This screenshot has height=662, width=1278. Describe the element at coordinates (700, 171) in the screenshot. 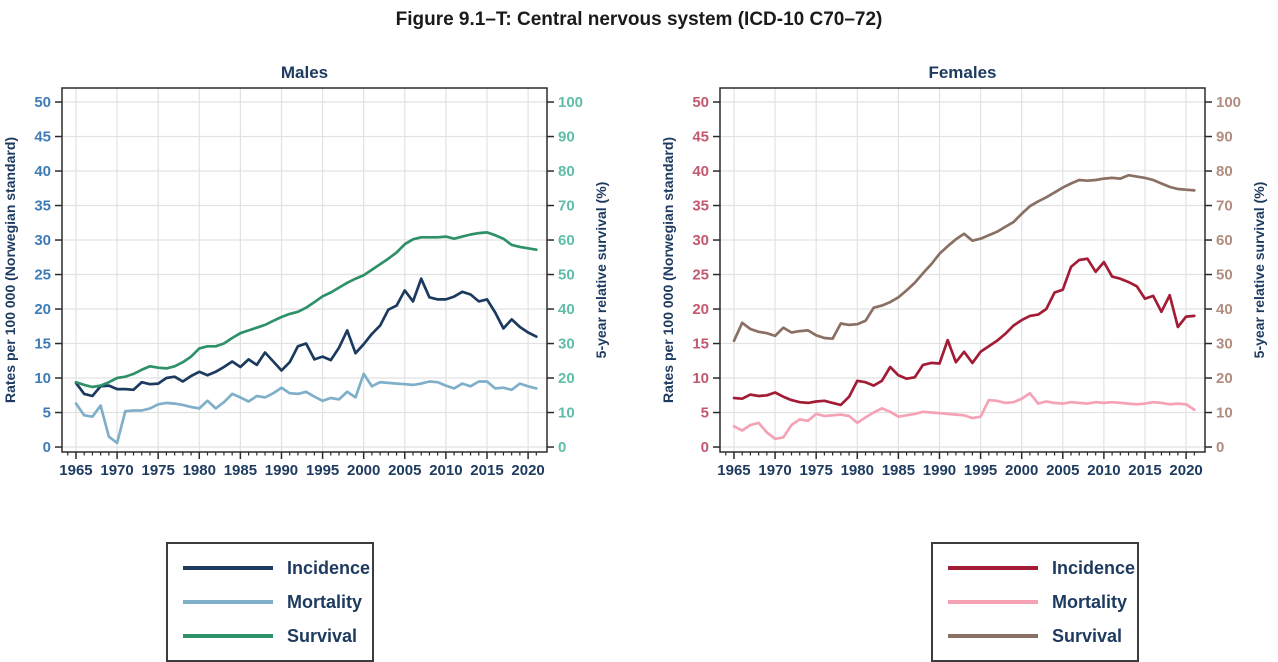

I see `y-left-tick-label: 40` at that location.